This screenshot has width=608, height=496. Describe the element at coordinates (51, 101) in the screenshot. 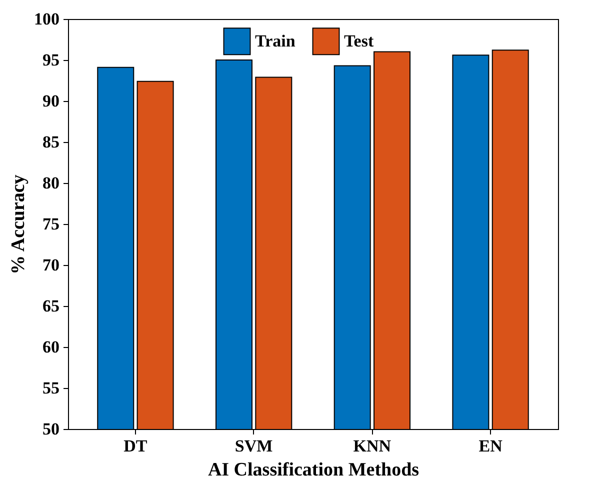

I see `y-tick-label: 90` at that location.